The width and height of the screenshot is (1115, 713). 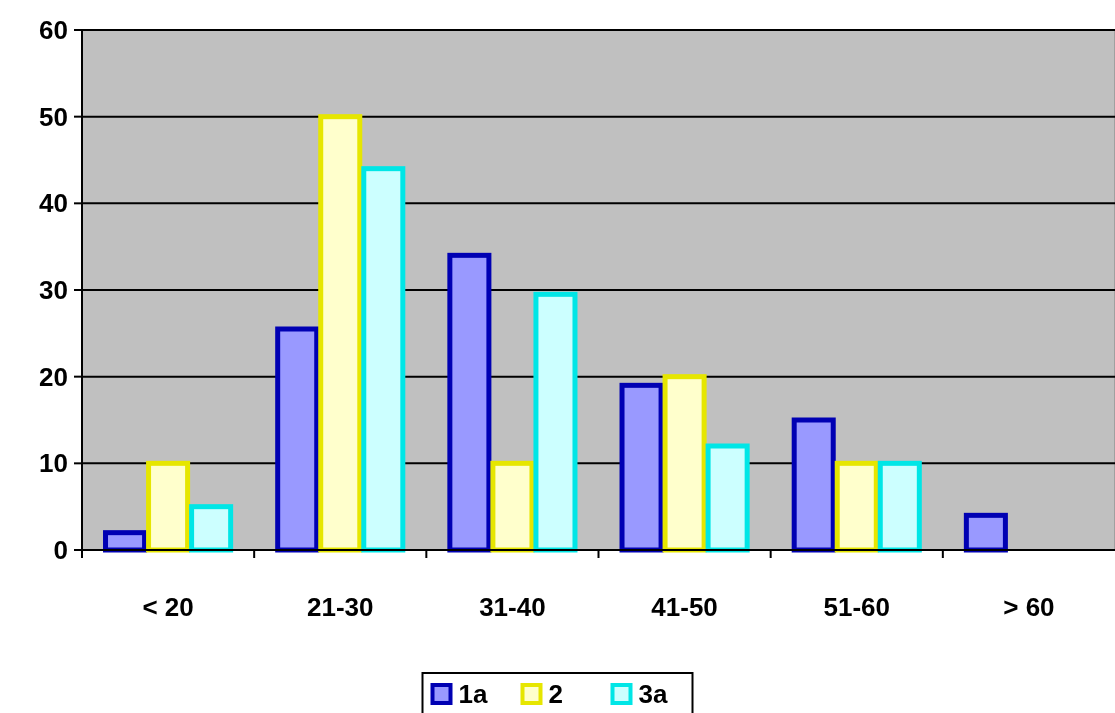 What do you see at coordinates (53, 463) in the screenshot?
I see `y-tick-label: 10` at bounding box center [53, 463].